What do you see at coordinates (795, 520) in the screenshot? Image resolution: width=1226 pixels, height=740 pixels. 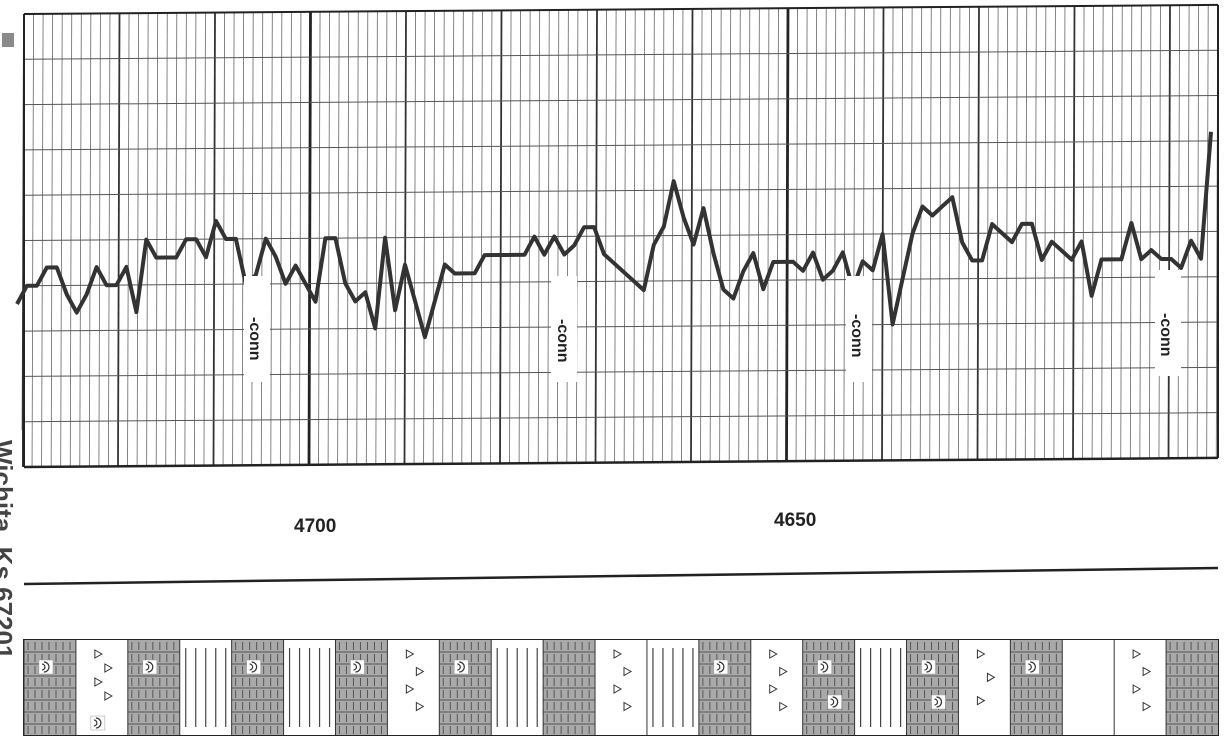 I see `depth-label-4650: 4650` at bounding box center [795, 520].